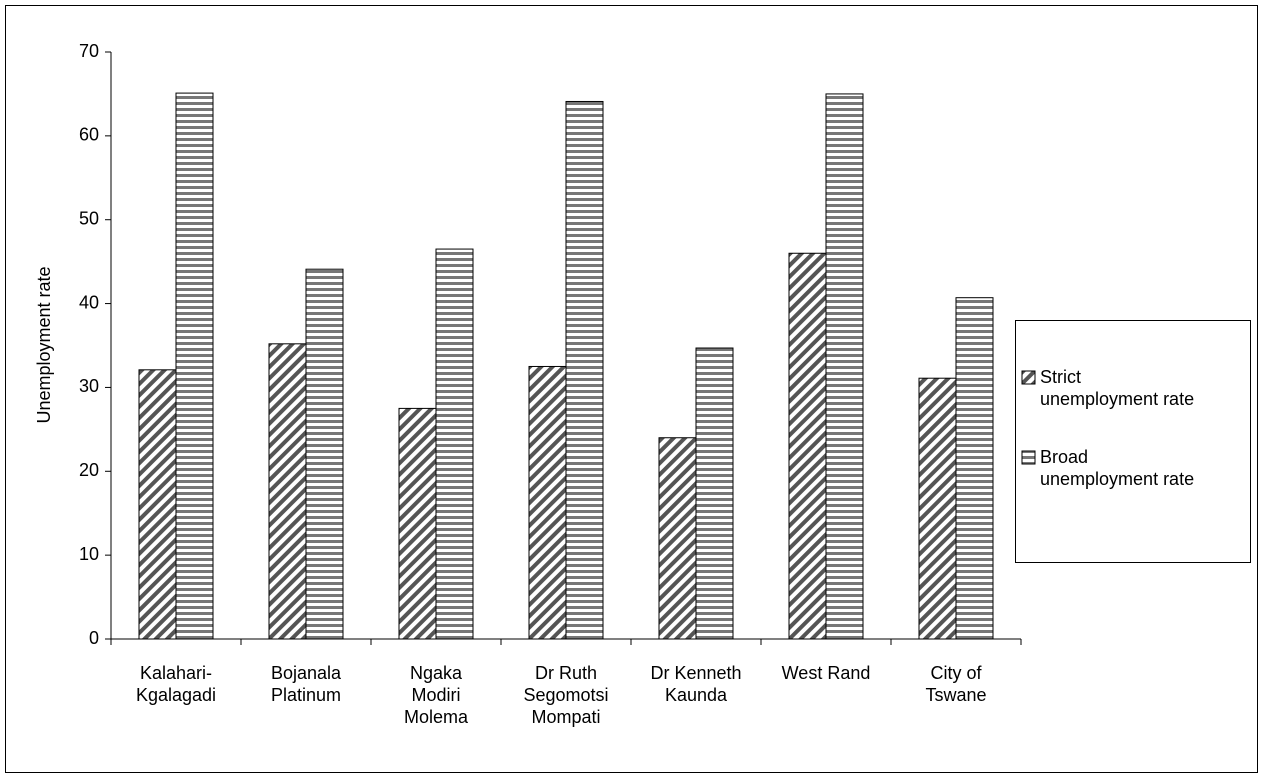 This screenshot has height=778, width=1263. Describe the element at coordinates (1133, 441) in the screenshot. I see `legend-box` at that location.